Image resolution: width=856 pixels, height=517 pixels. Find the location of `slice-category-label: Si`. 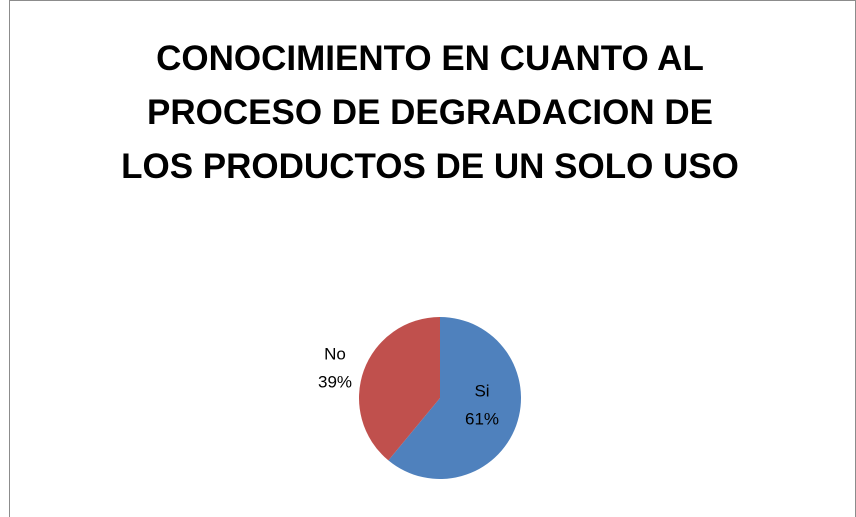

slice-category-label: Si is located at coordinates (481, 390).